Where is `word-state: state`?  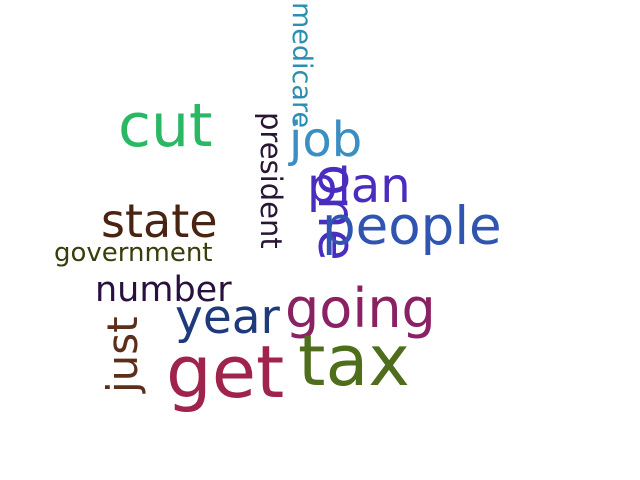 word-state: state is located at coordinates (159, 221).